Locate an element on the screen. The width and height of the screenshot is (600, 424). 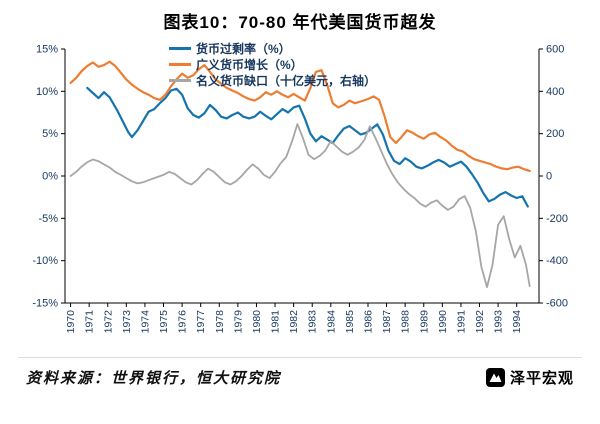
svg-text: 5% is located at coordinates (50, 134).